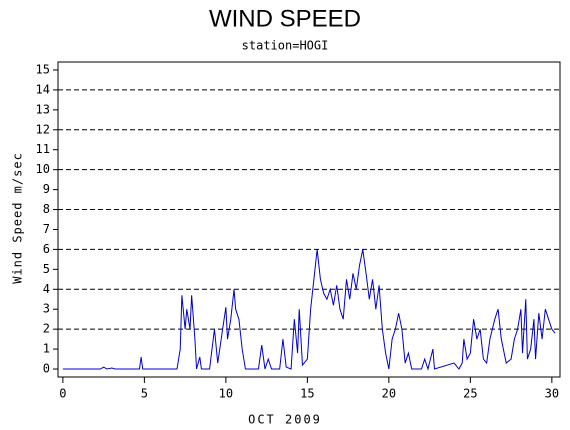  Describe the element at coordinates (43, 109) in the screenshot. I see `y-tick-label: 13` at that location.